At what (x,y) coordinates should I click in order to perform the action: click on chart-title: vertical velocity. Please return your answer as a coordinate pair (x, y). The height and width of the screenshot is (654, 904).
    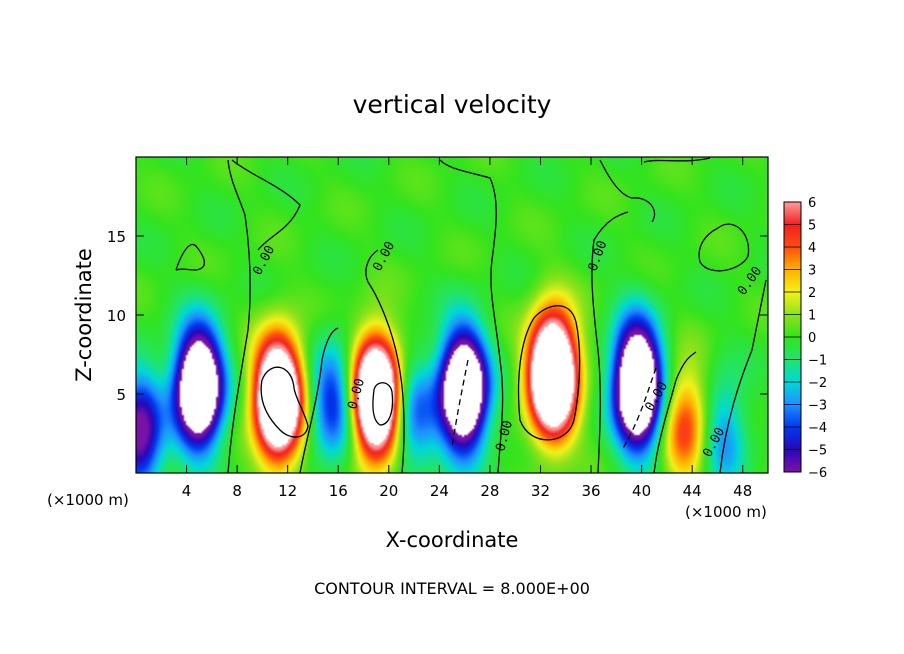
    Looking at the image, I should click on (452, 104).